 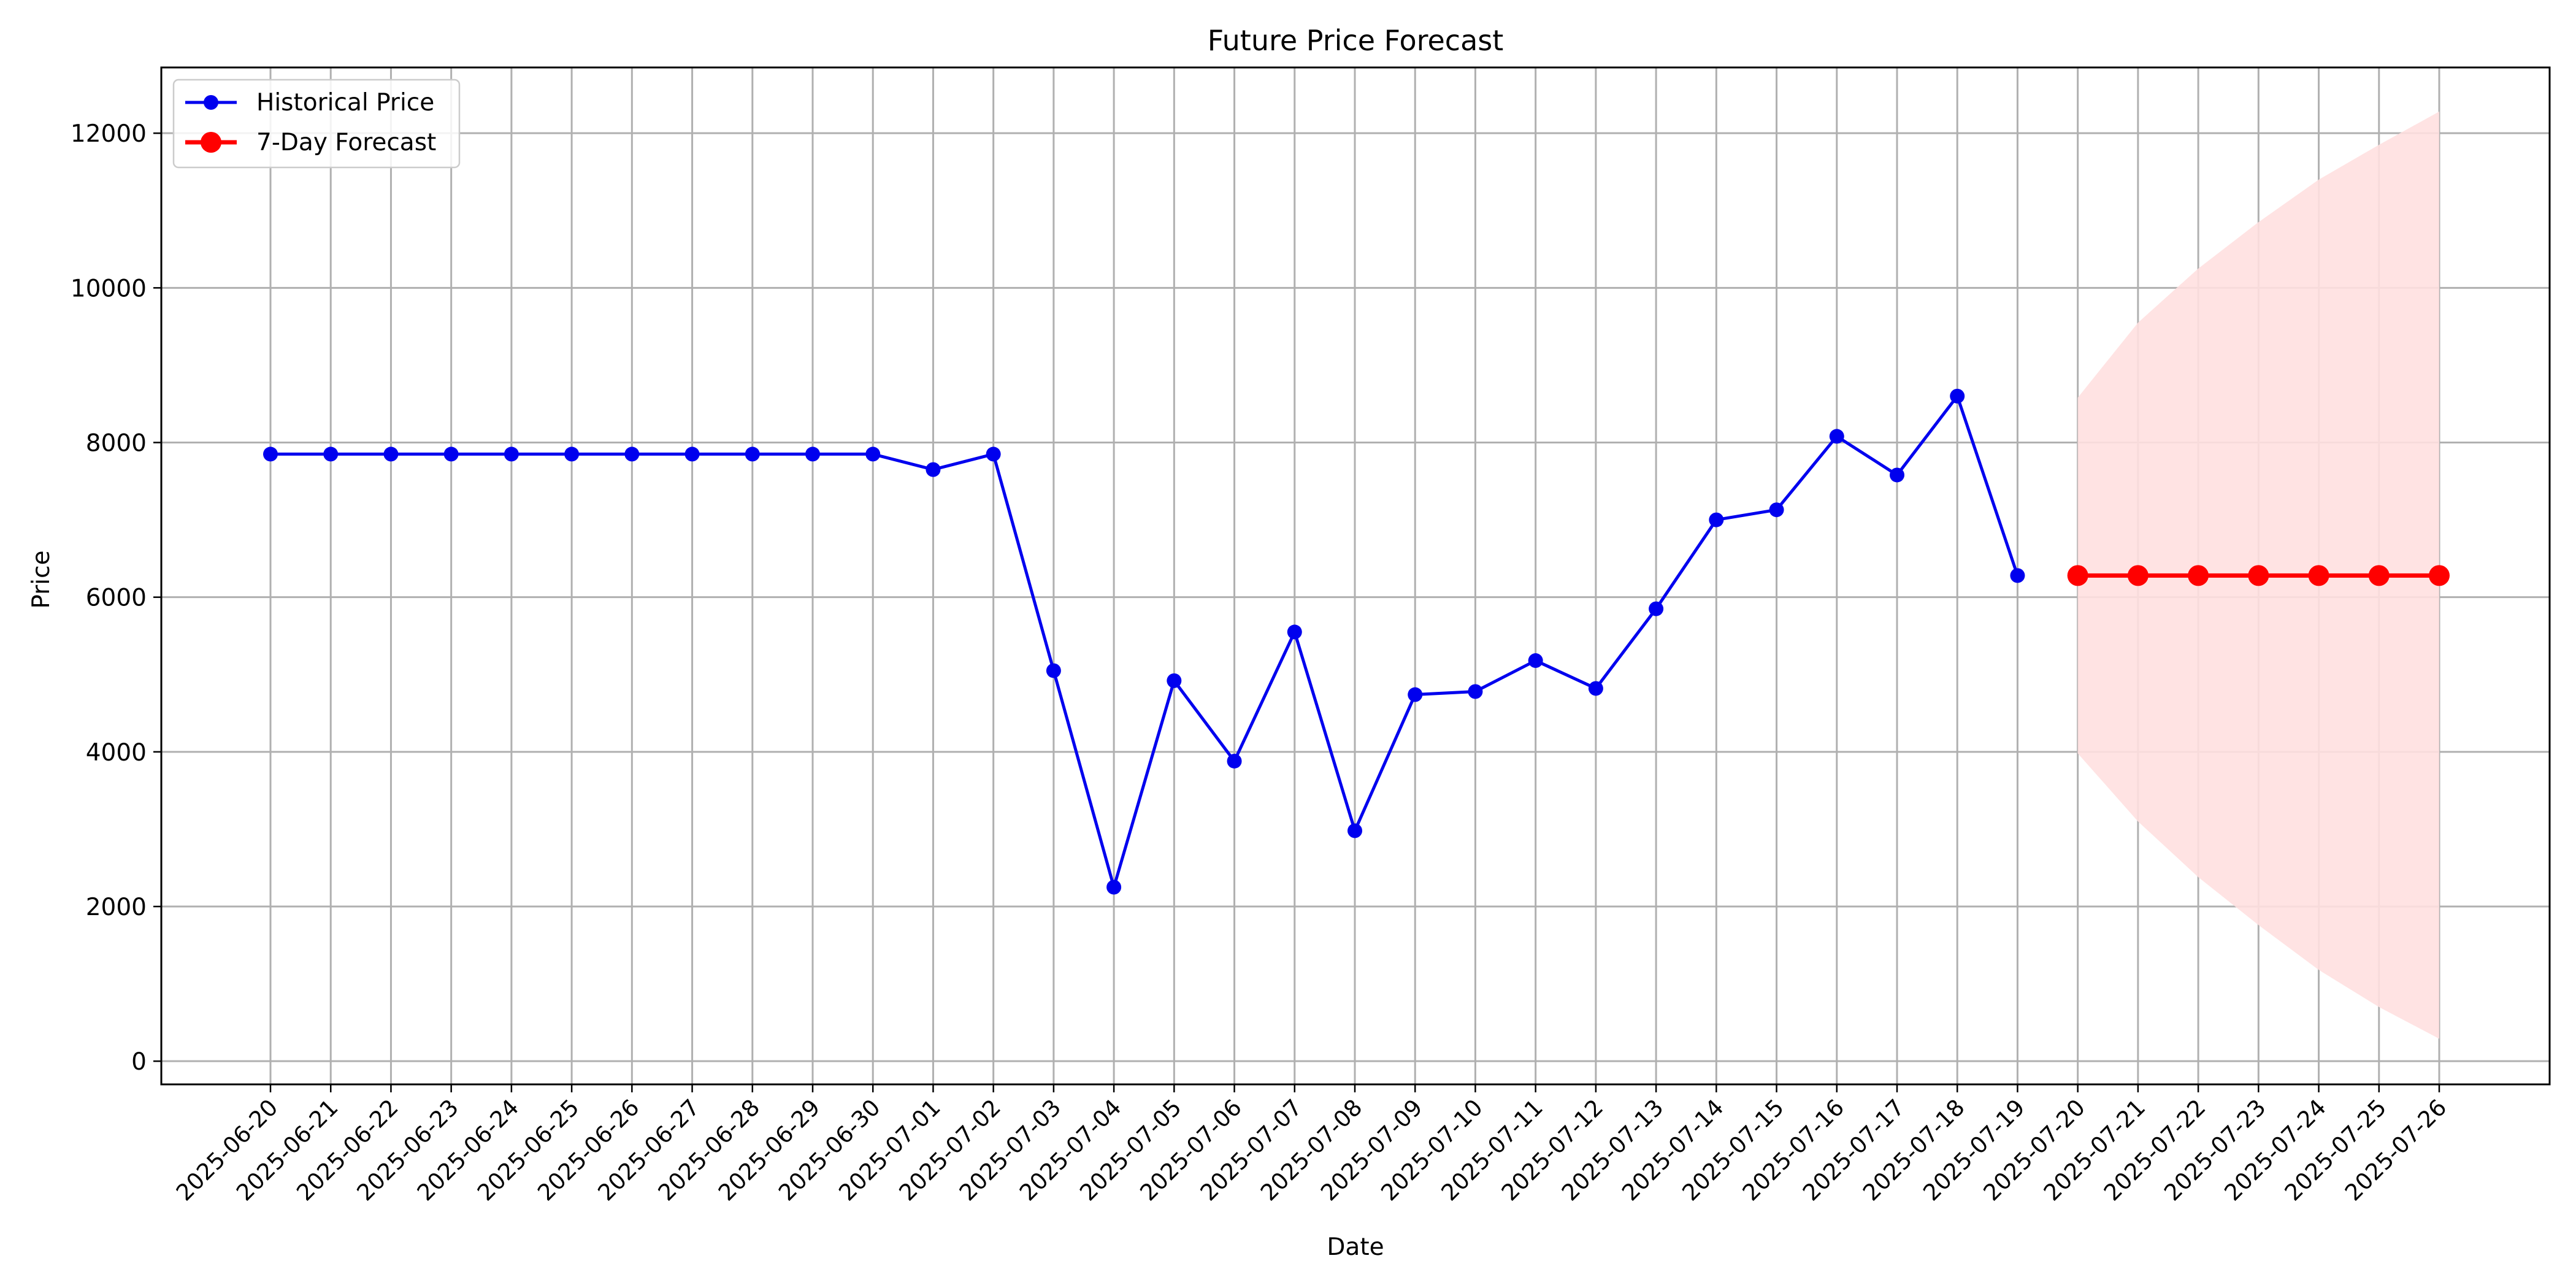 What do you see at coordinates (41, 579) in the screenshot?
I see `y-axis-label: Price` at bounding box center [41, 579].